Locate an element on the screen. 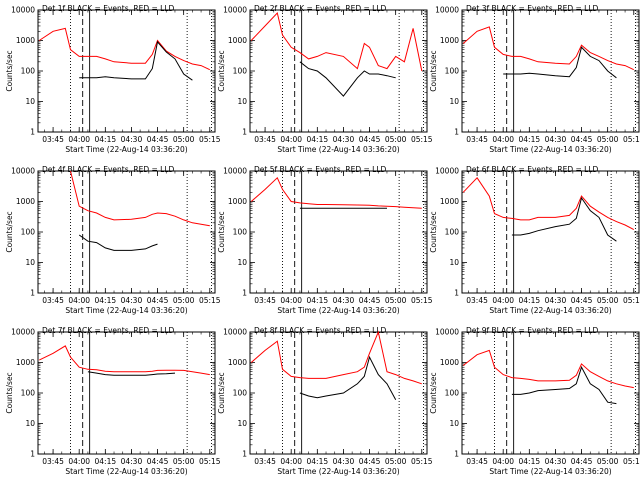 The width and height of the screenshot is (640, 480). panel-title: Det 7f BLACK = Events, RED = LLD is located at coordinates (108, 330).